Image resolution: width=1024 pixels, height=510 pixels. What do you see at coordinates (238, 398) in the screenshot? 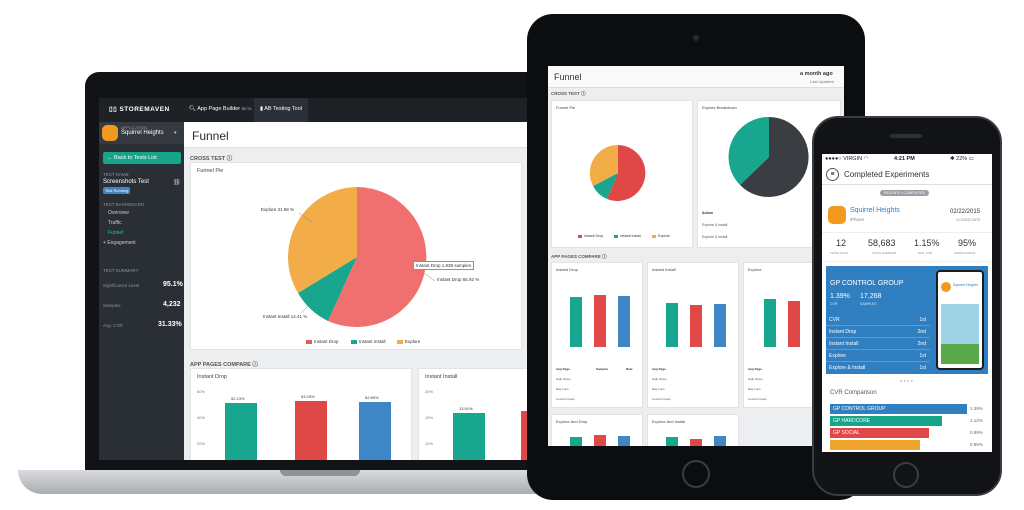
I see `bar-value-label: 52.13%` at bounding box center [238, 398].